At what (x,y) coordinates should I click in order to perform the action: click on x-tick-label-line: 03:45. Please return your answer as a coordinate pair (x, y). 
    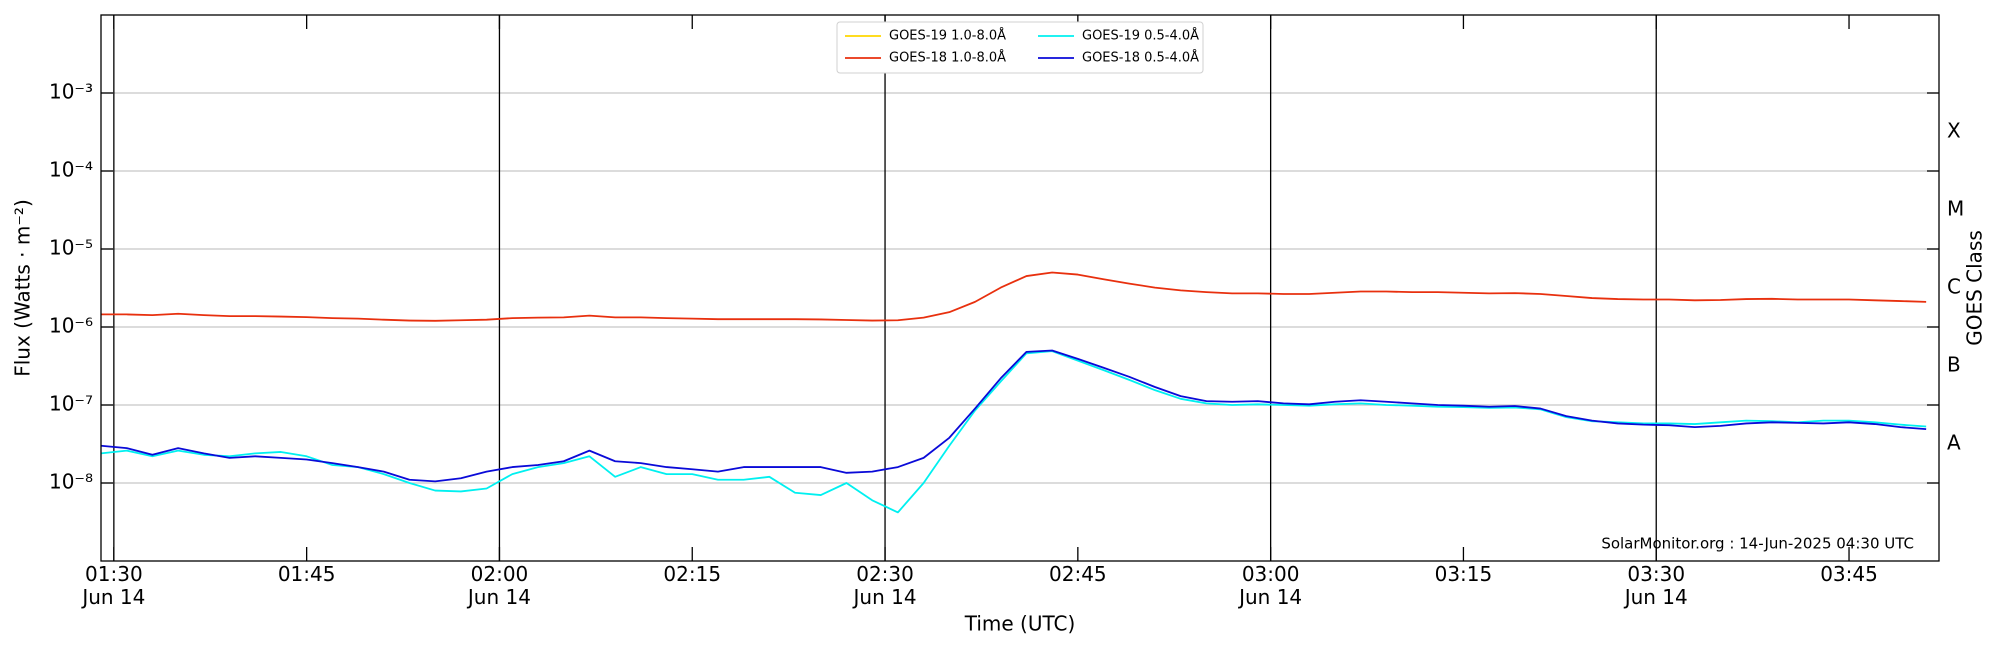
    Looking at the image, I should click on (1849, 574).